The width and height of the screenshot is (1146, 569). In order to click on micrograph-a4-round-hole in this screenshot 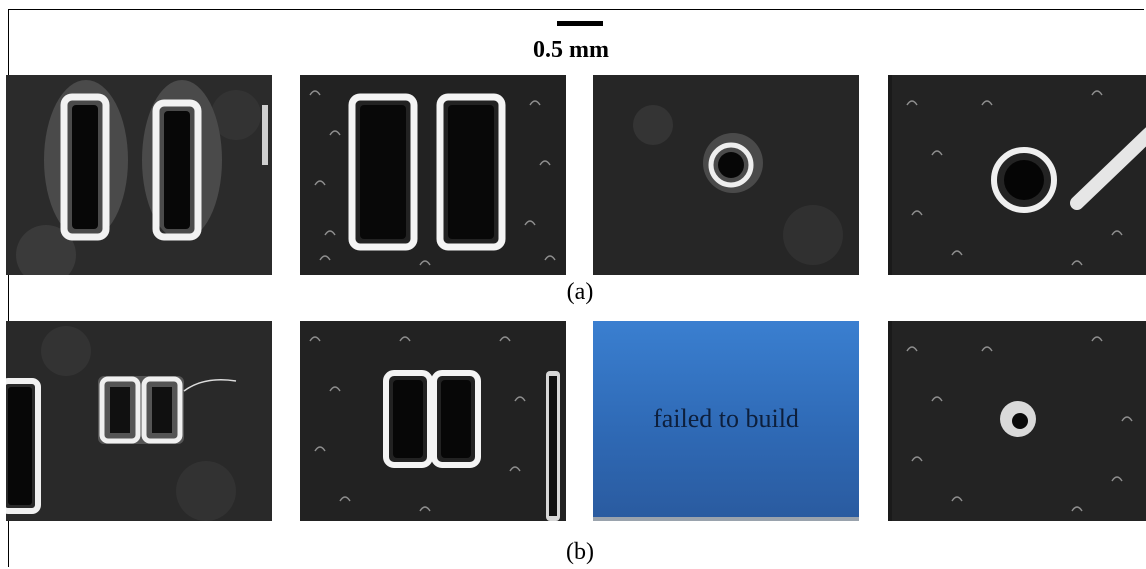, I will do `click(1017, 175)`.